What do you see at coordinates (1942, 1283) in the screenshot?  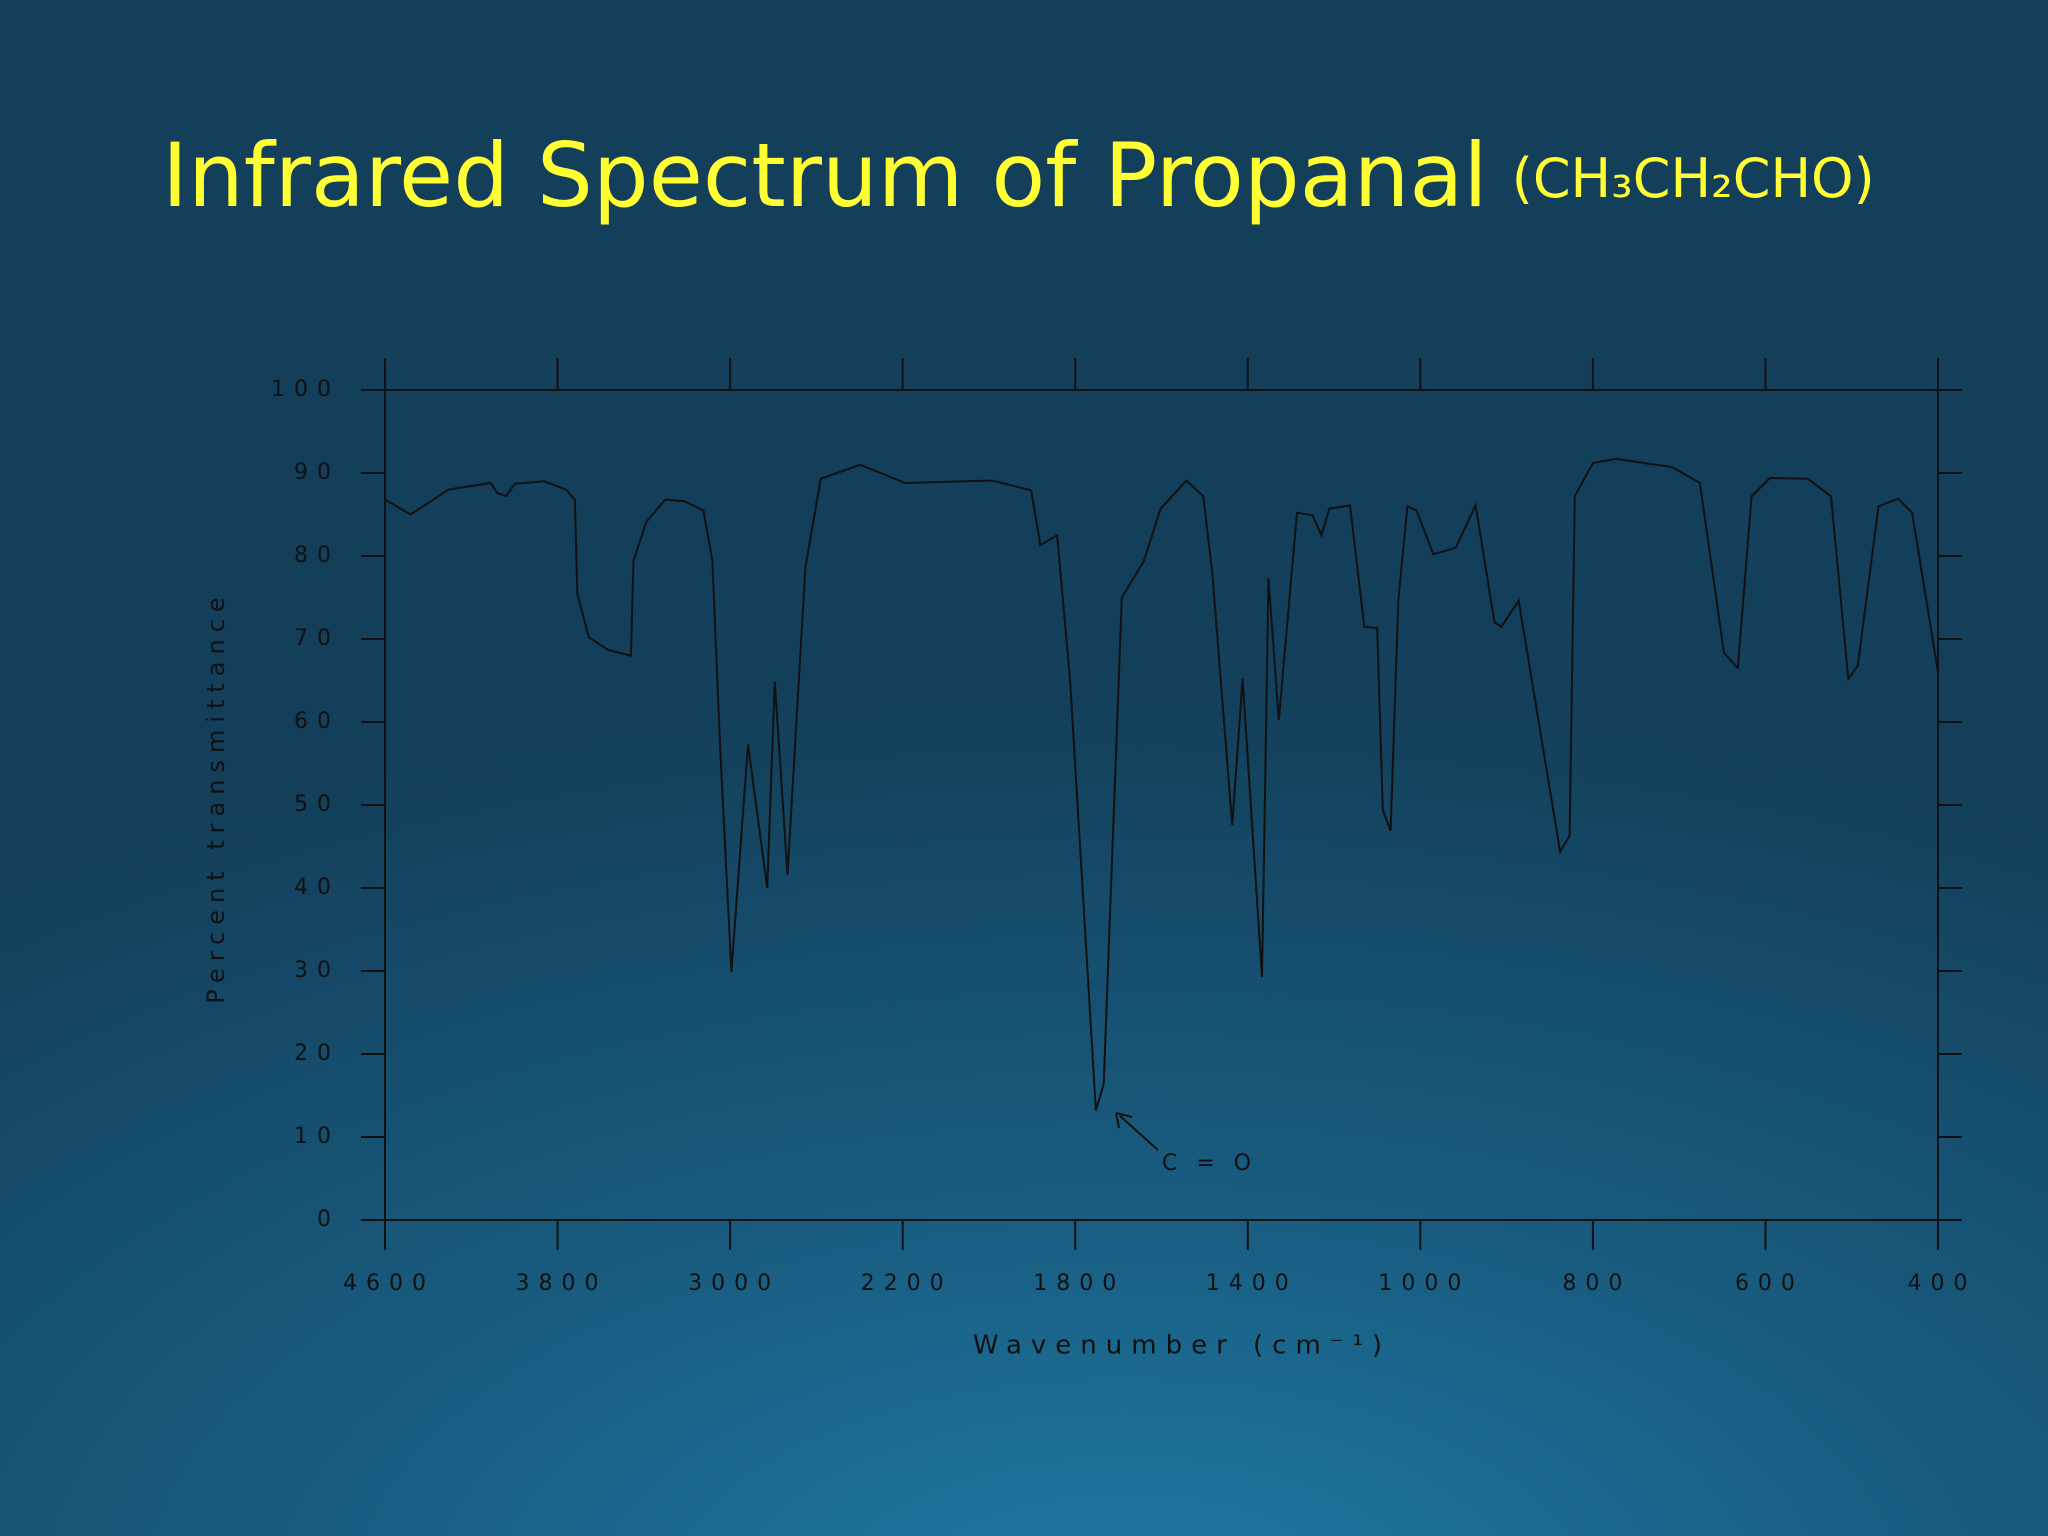 I see `x-tick-label: 400` at bounding box center [1942, 1283].